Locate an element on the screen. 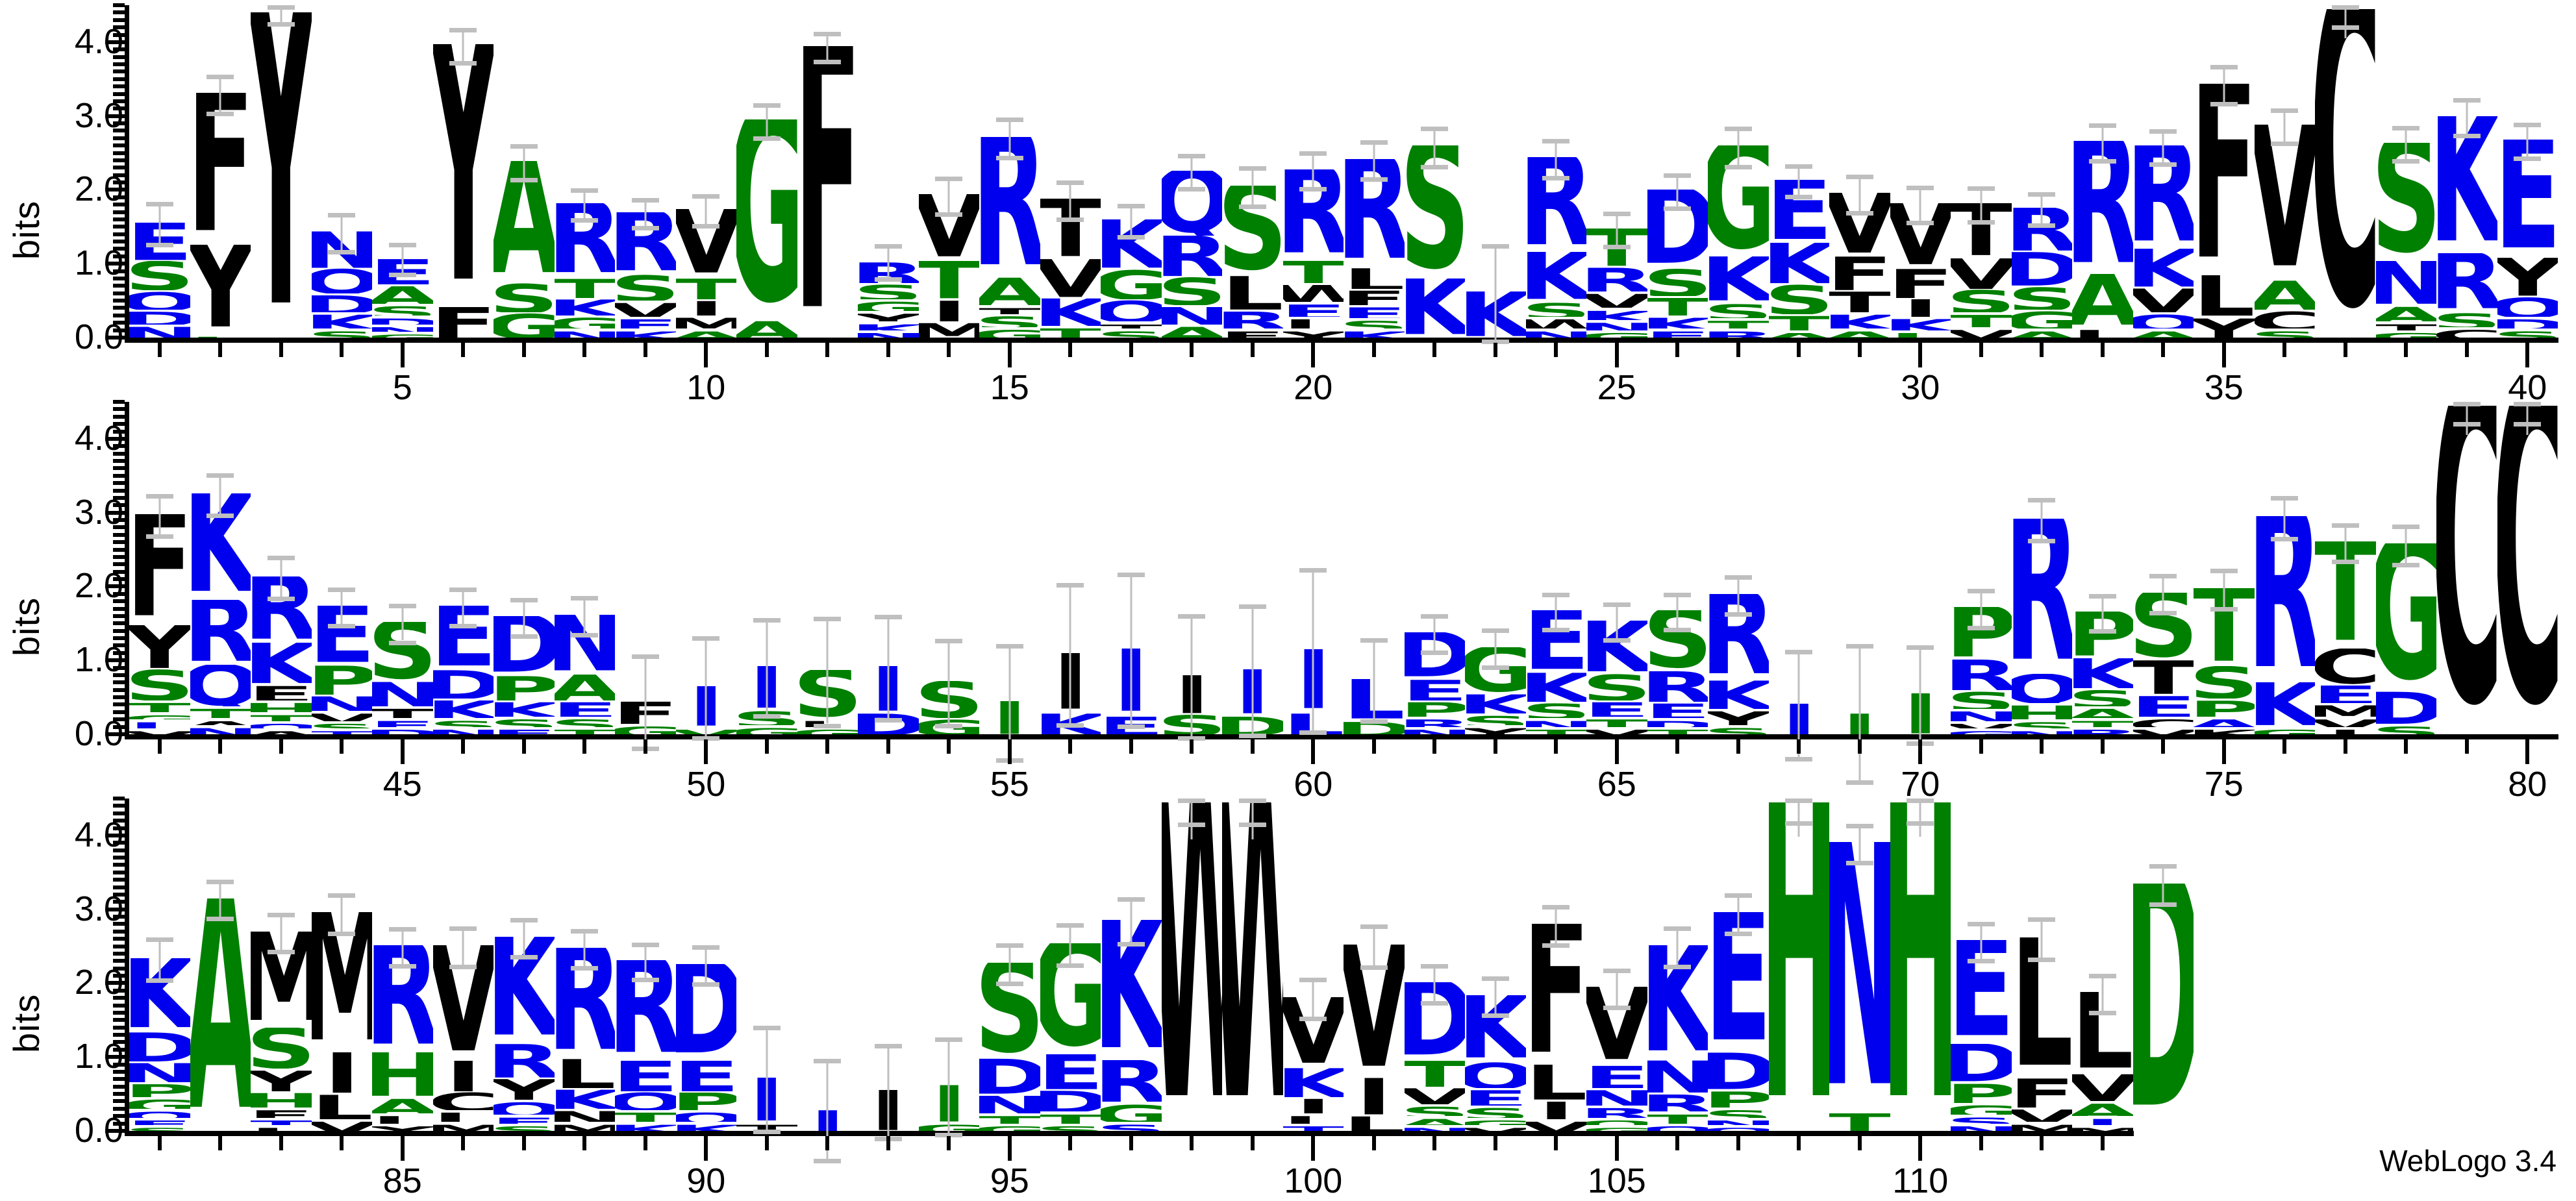 The height and width of the screenshot is (1201, 2576). logo-letter: A is located at coordinates (2163, 333).